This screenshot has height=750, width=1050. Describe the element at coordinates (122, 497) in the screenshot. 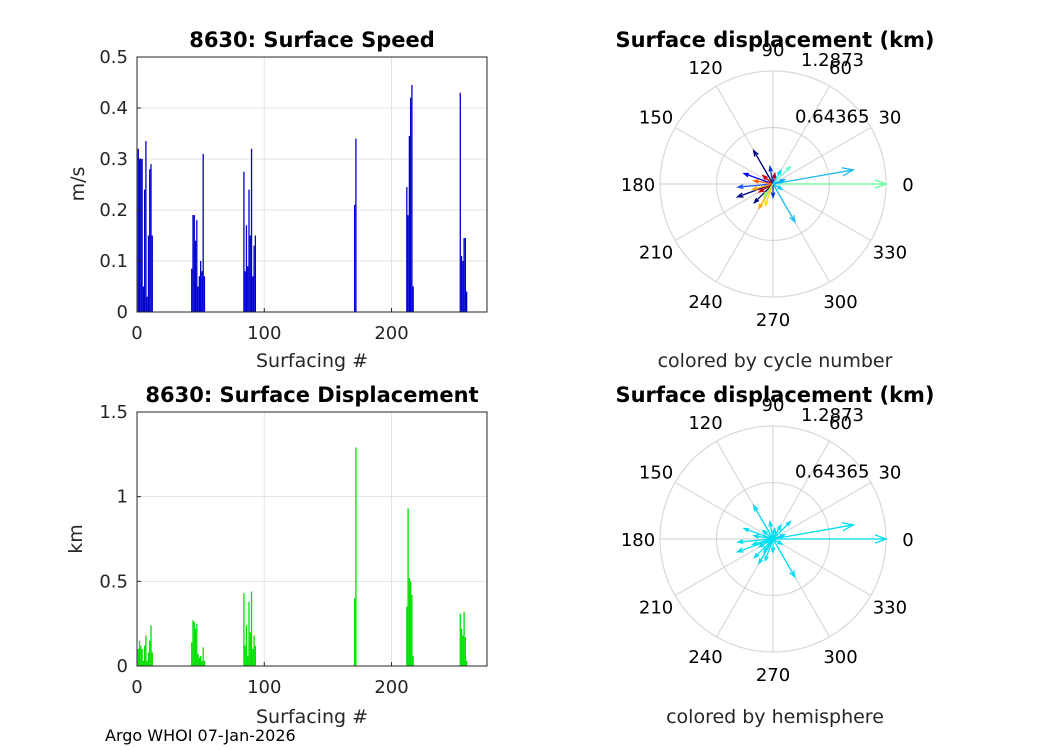

I see `disp-ytick-label: 1` at that location.